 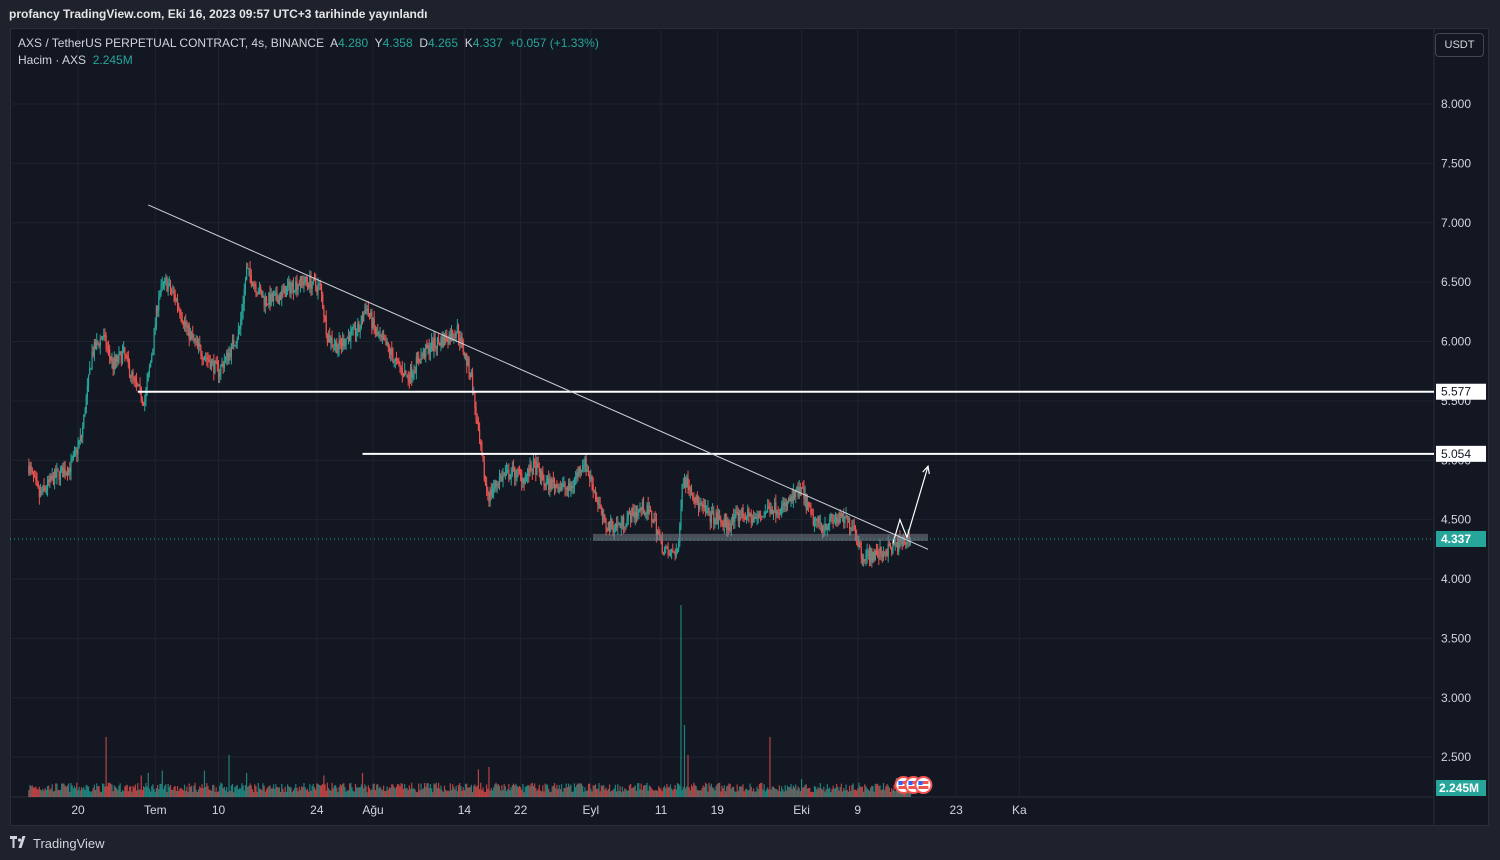 I want to click on low-value: 4.265, so click(x=443, y=43).